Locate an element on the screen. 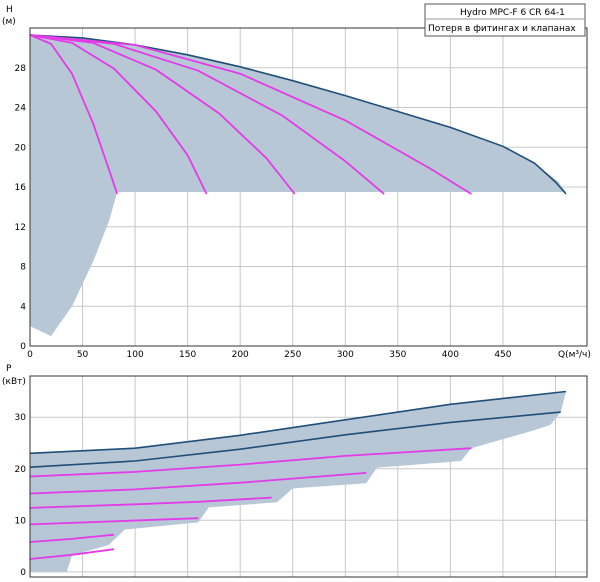  power-y-axis-unit: (кВт) is located at coordinates (14, 382).